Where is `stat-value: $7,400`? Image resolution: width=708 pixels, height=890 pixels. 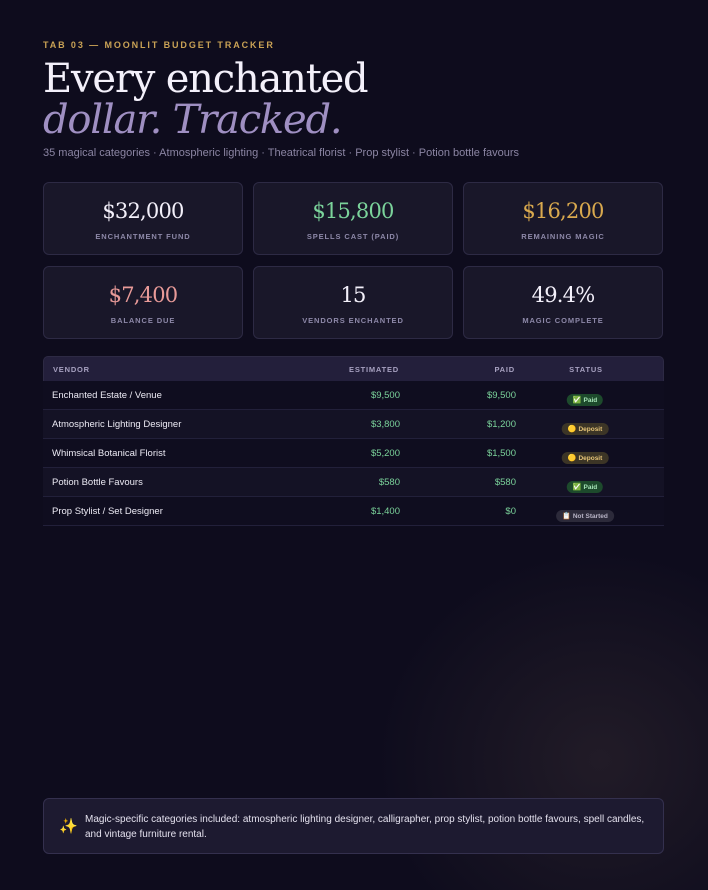 stat-value: $7,400 is located at coordinates (143, 295).